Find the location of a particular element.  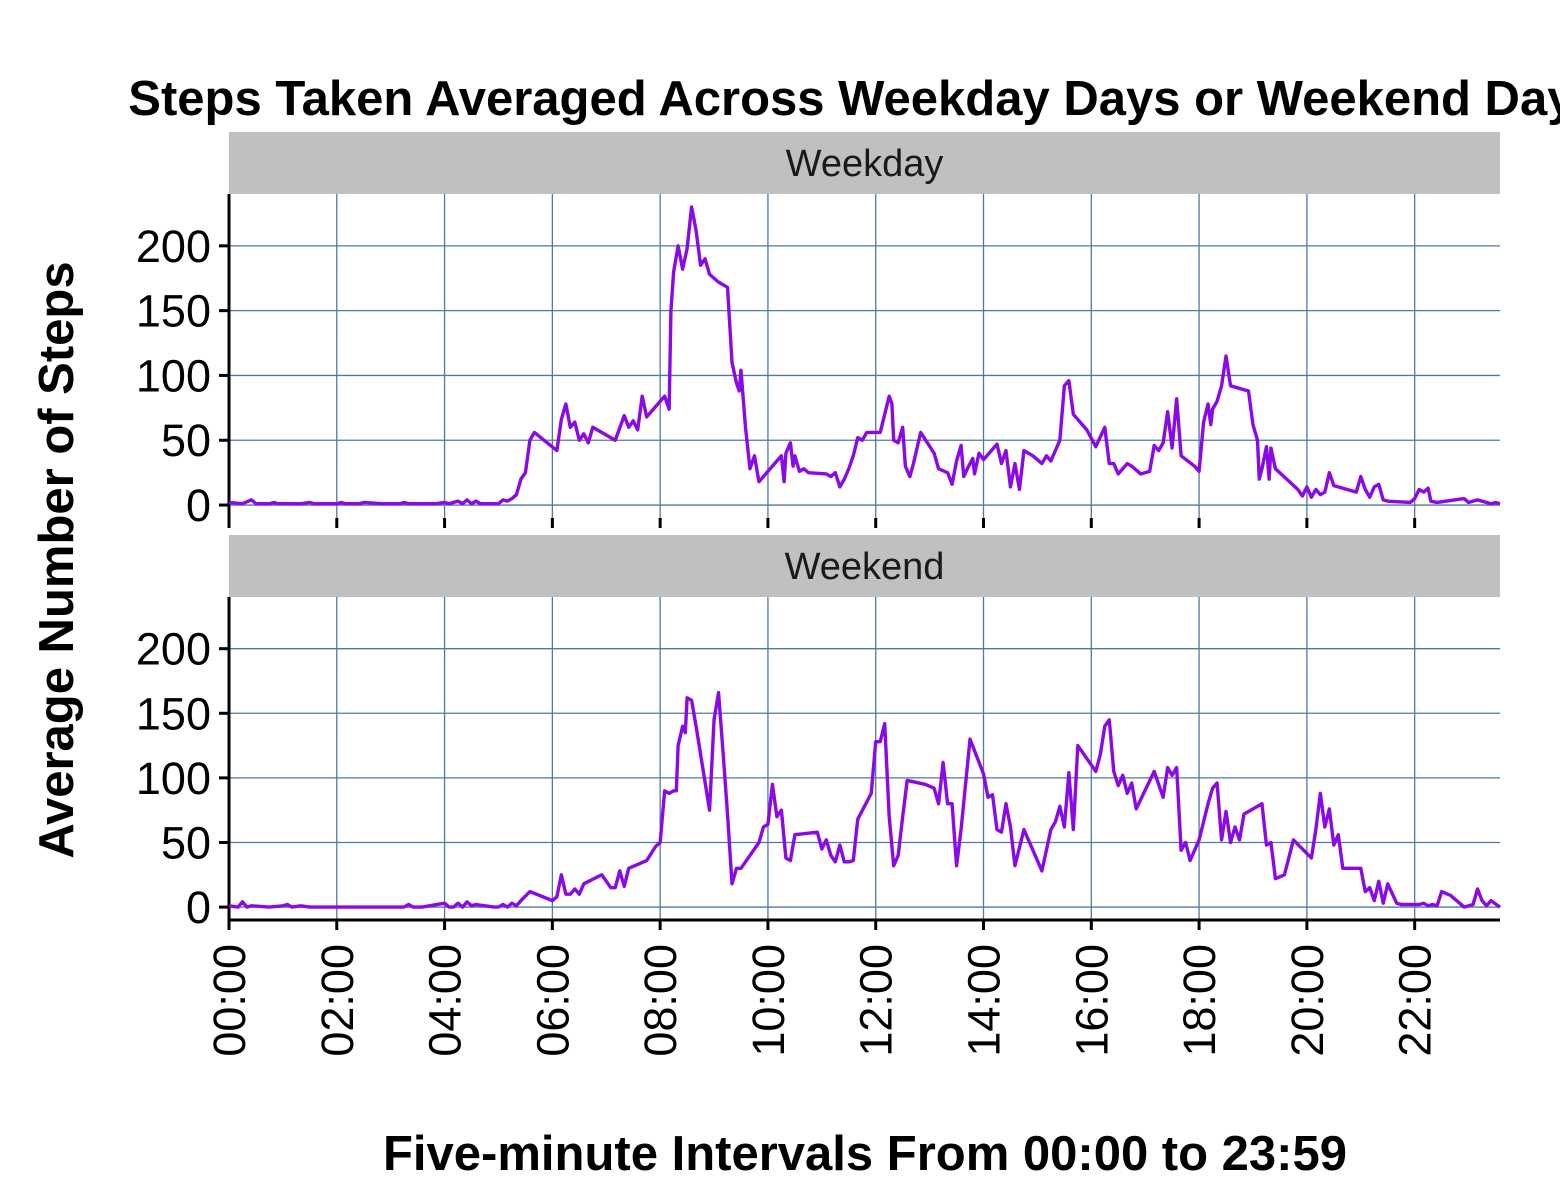

x-tick-label: 18:00 is located at coordinates (1199, 1000).